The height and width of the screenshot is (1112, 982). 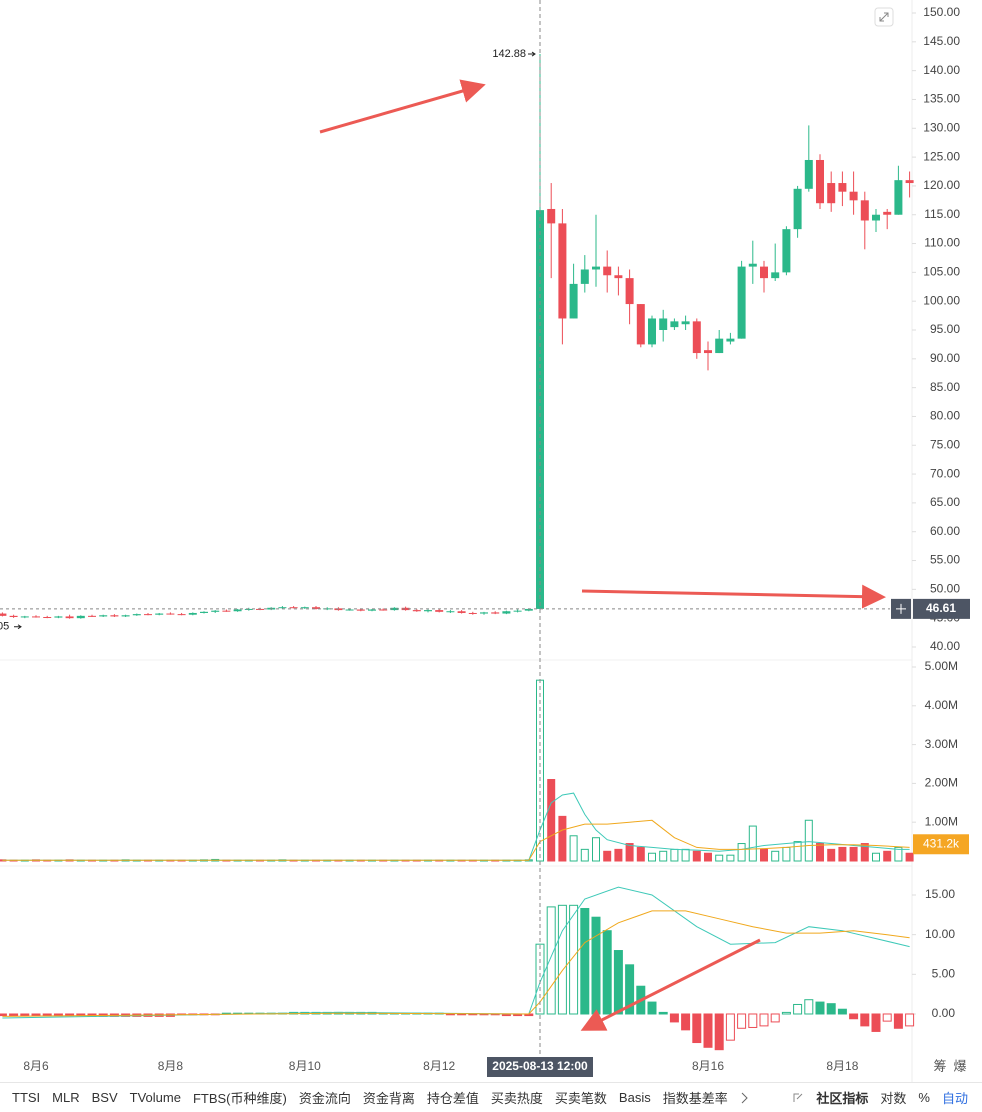 I want to click on toolbar-option: 社区指标, so click(x=842, y=1098).